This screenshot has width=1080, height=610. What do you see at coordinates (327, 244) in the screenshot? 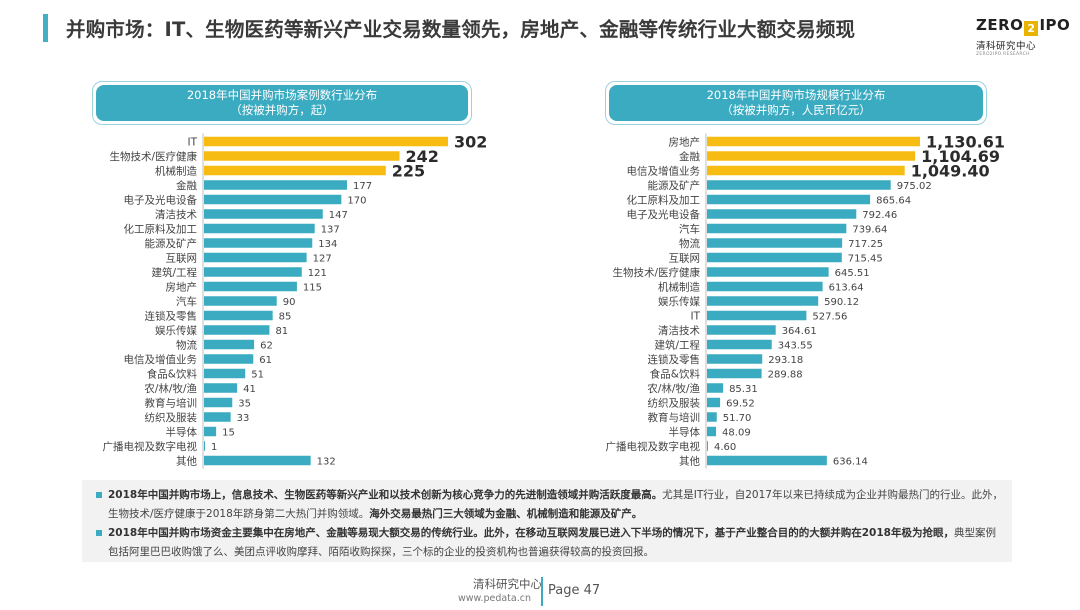
I see `value-label: 134` at bounding box center [327, 244].